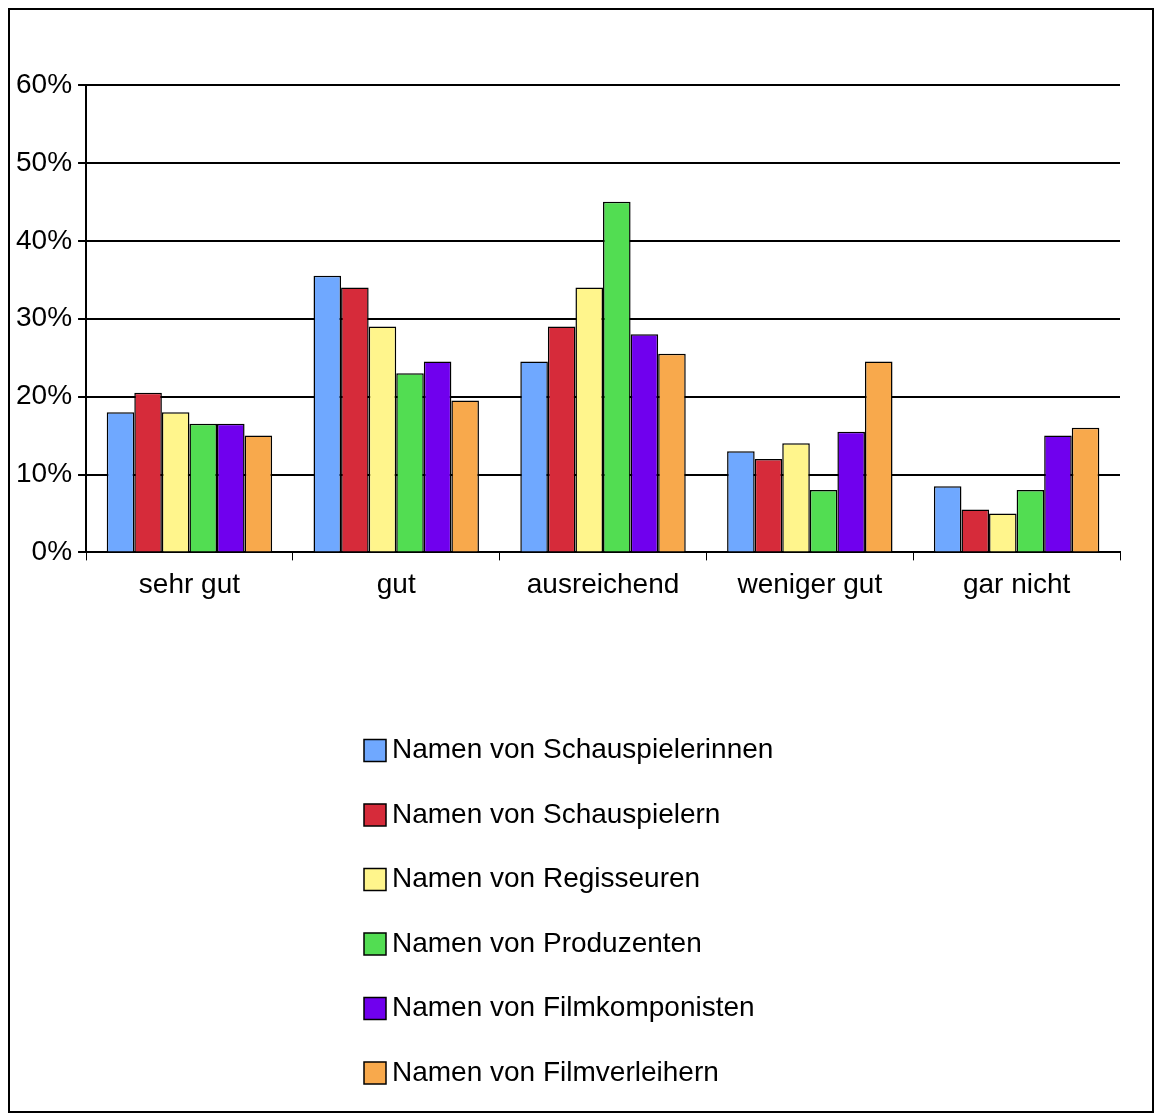  I want to click on y-tick-label: 20%, so click(44, 395).